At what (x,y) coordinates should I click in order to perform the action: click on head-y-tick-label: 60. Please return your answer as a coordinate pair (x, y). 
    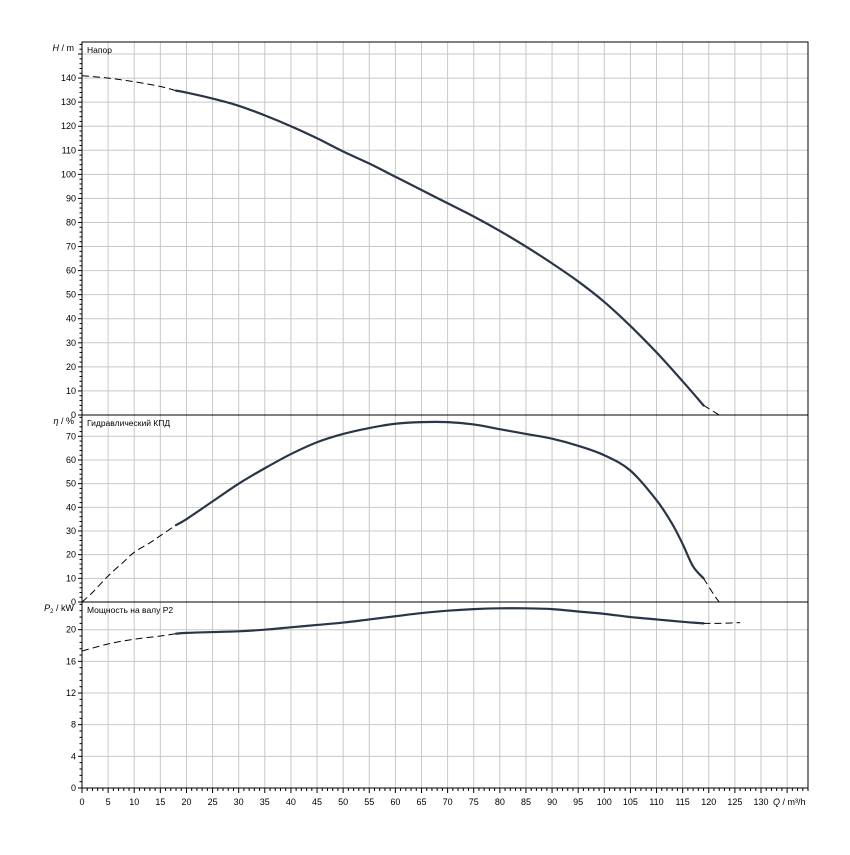
    Looking at the image, I should click on (71, 271).